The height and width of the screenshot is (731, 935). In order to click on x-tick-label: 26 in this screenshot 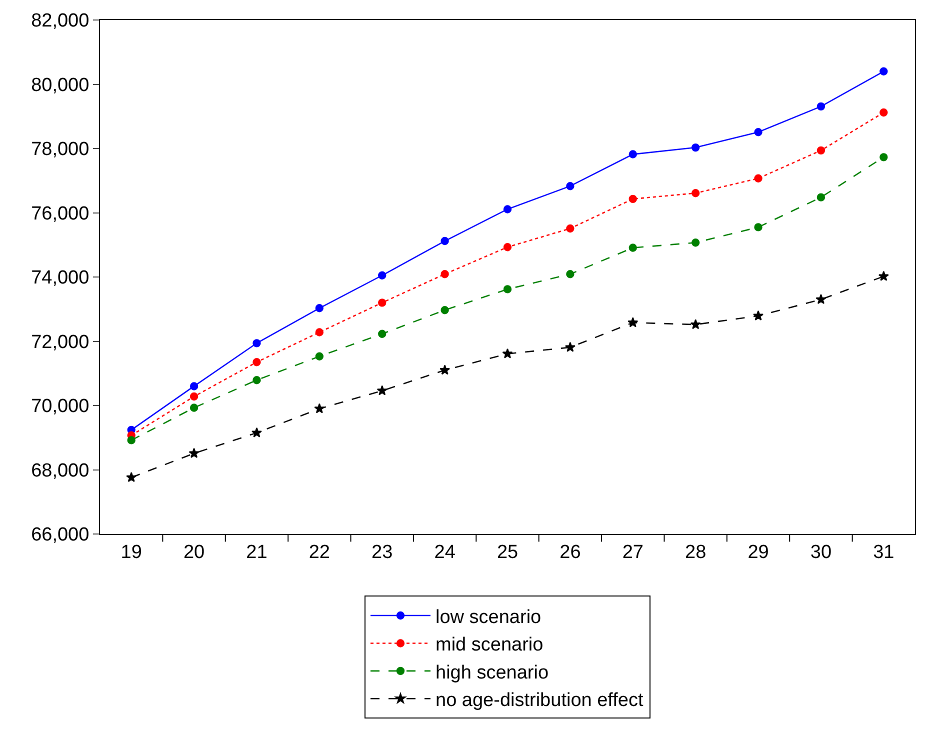, I will do `click(570, 552)`.